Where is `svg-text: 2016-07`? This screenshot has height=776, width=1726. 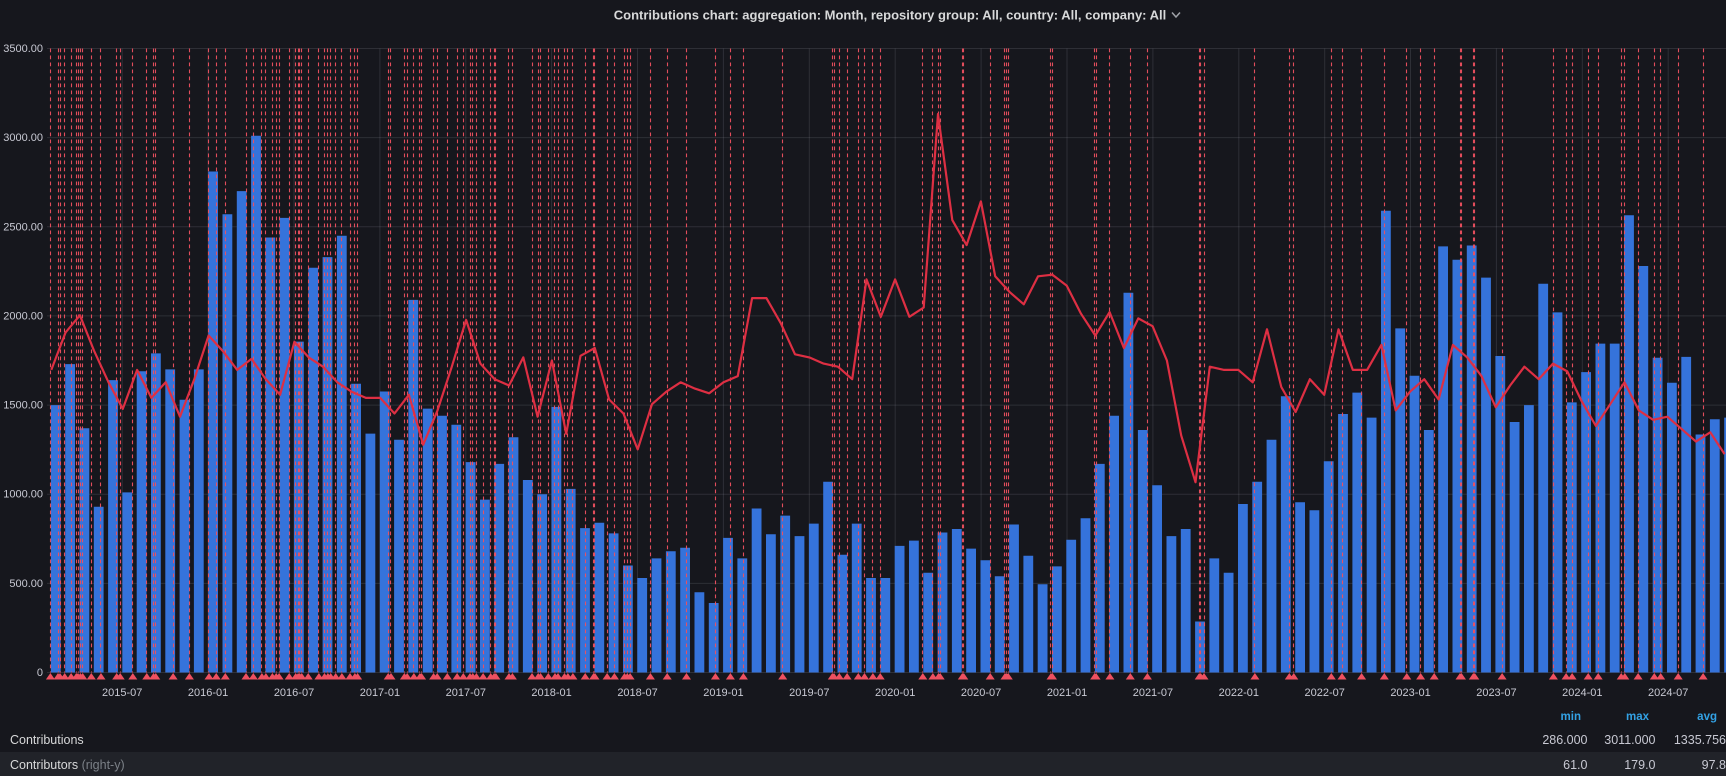
svg-text: 2016-07 is located at coordinates (294, 693).